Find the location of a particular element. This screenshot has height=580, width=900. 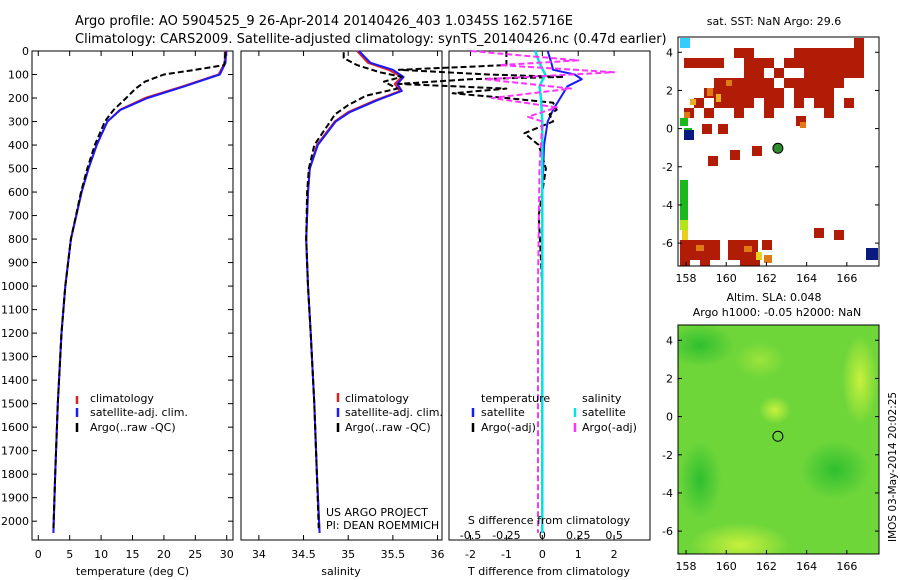

map-y-tick-label: -4 is located at coordinates (667, 205).